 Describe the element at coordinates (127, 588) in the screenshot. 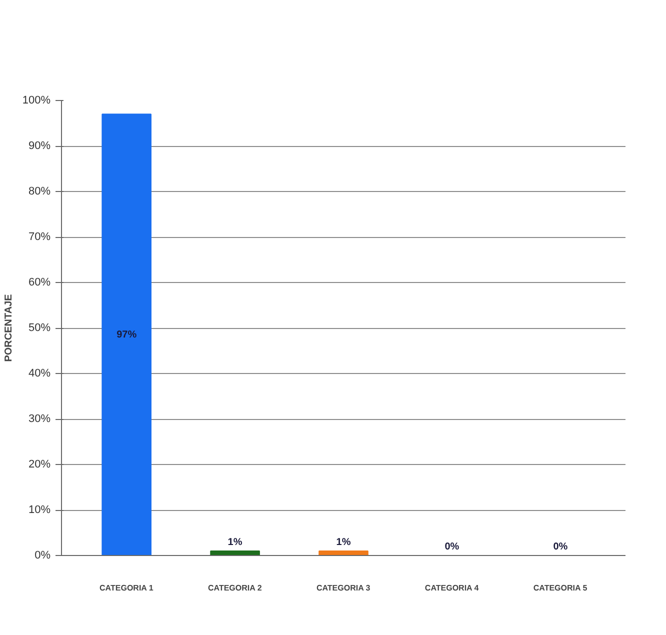

I see `x-tick-label: CATEGORIA 1` at that location.